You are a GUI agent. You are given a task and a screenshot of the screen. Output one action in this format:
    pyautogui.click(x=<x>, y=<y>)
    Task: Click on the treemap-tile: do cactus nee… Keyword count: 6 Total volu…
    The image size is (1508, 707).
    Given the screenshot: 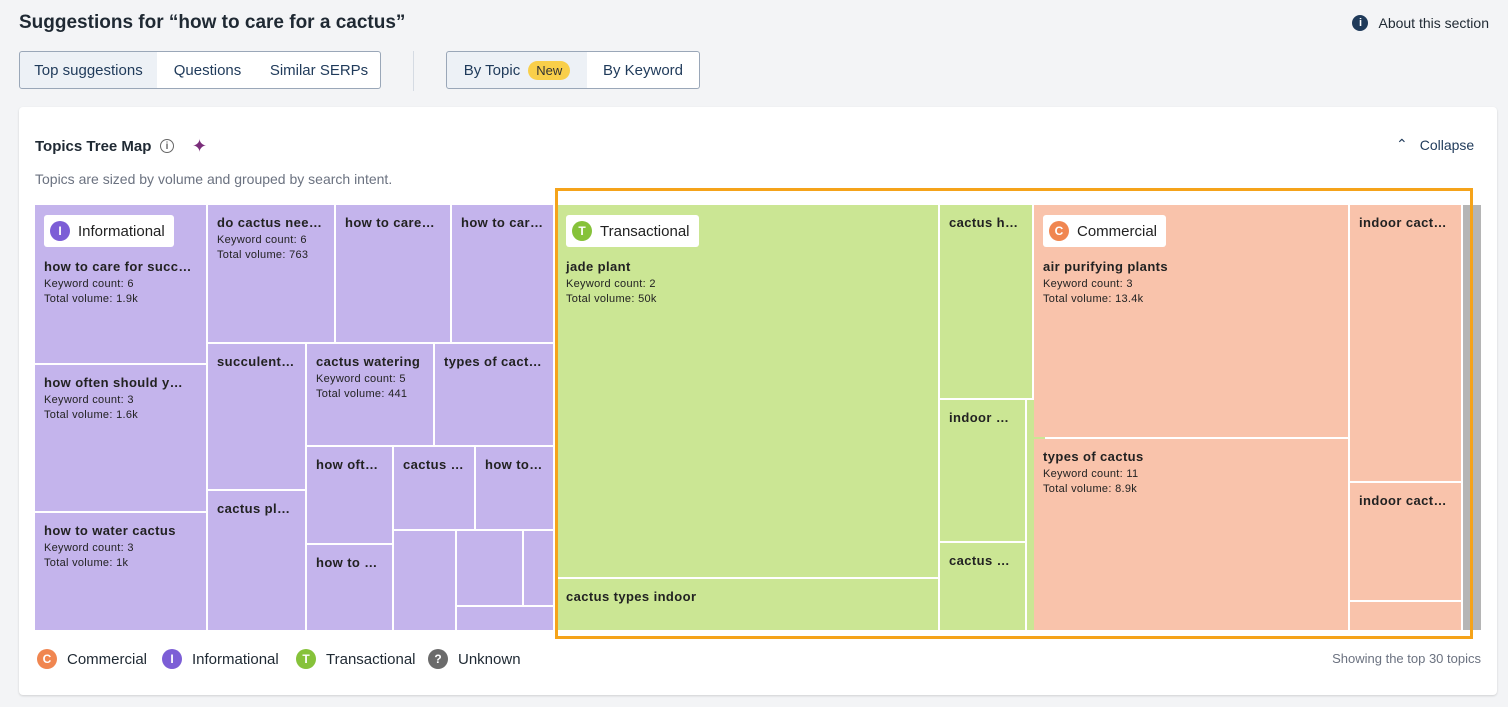 What is the action you would take?
    pyautogui.click(x=271, y=273)
    